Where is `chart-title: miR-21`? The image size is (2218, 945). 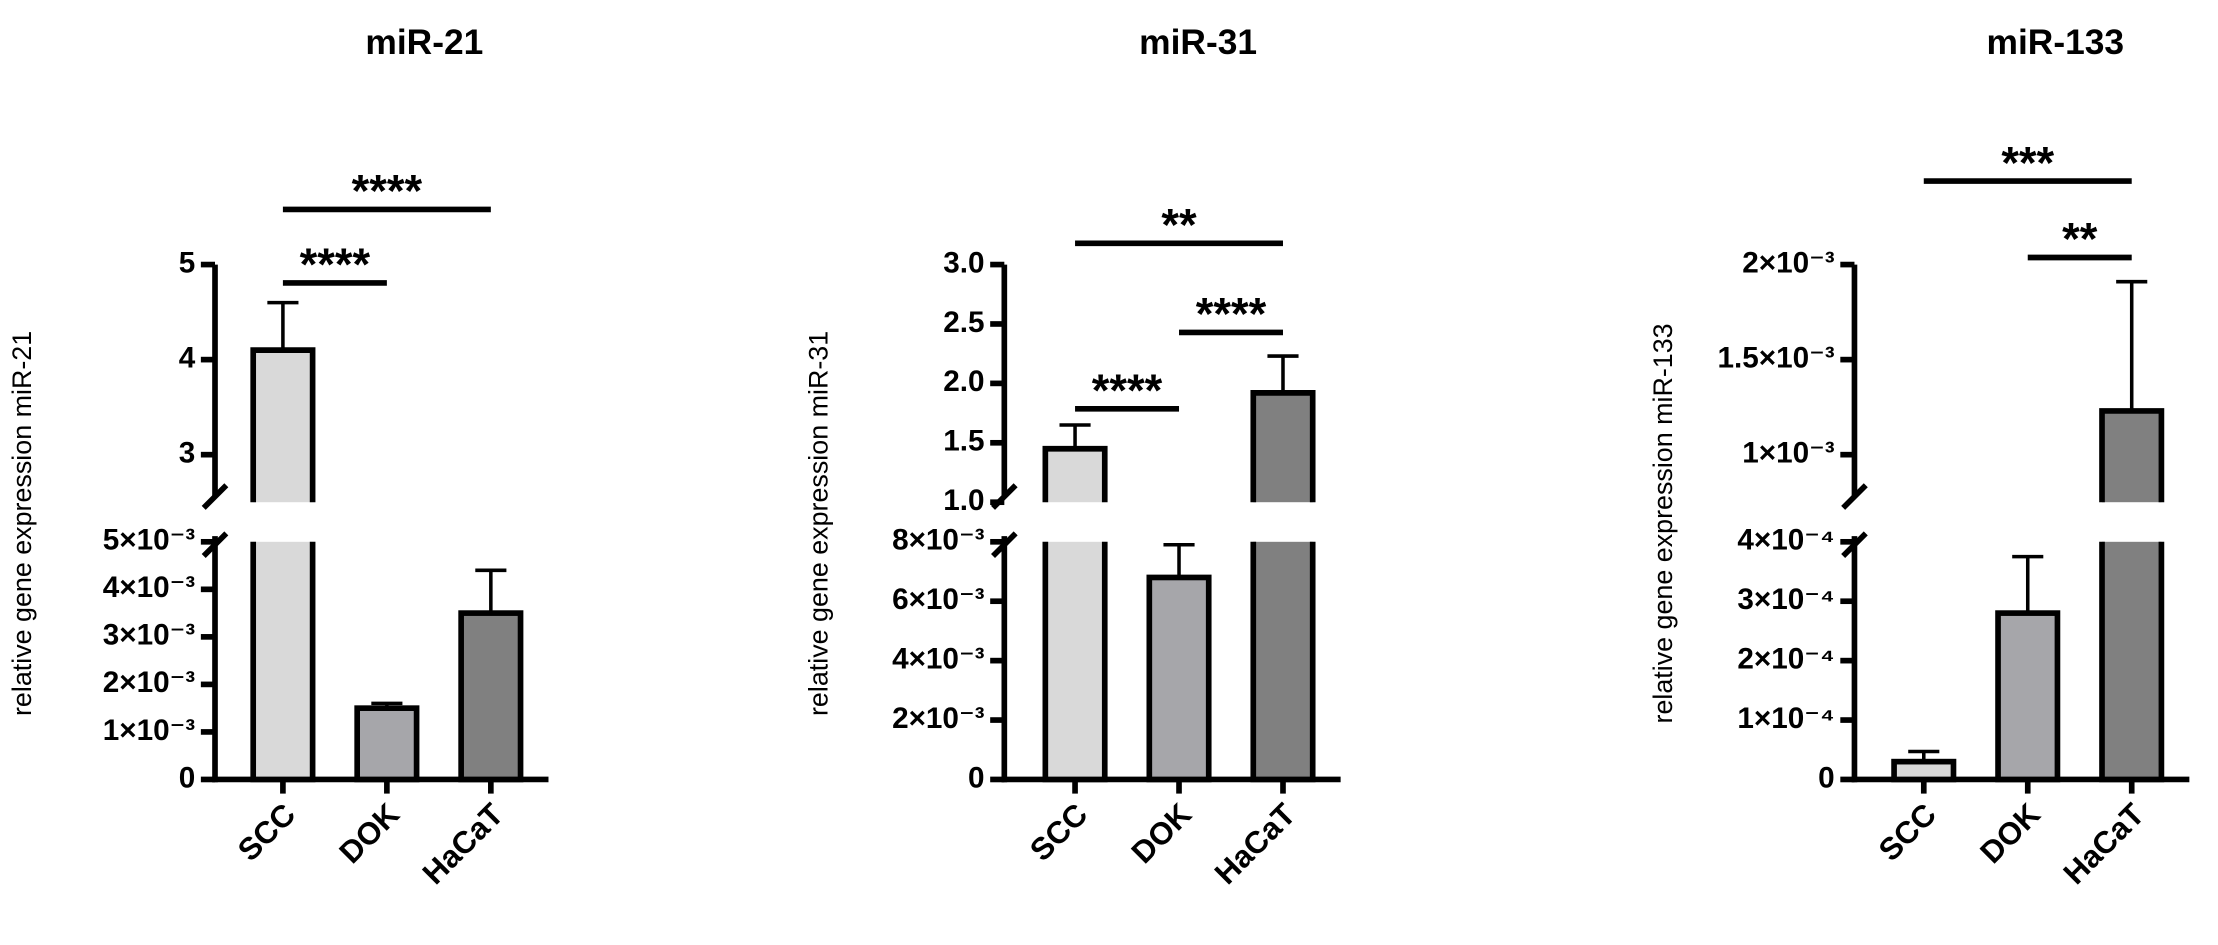
chart-title: miR-21 is located at coordinates (424, 42).